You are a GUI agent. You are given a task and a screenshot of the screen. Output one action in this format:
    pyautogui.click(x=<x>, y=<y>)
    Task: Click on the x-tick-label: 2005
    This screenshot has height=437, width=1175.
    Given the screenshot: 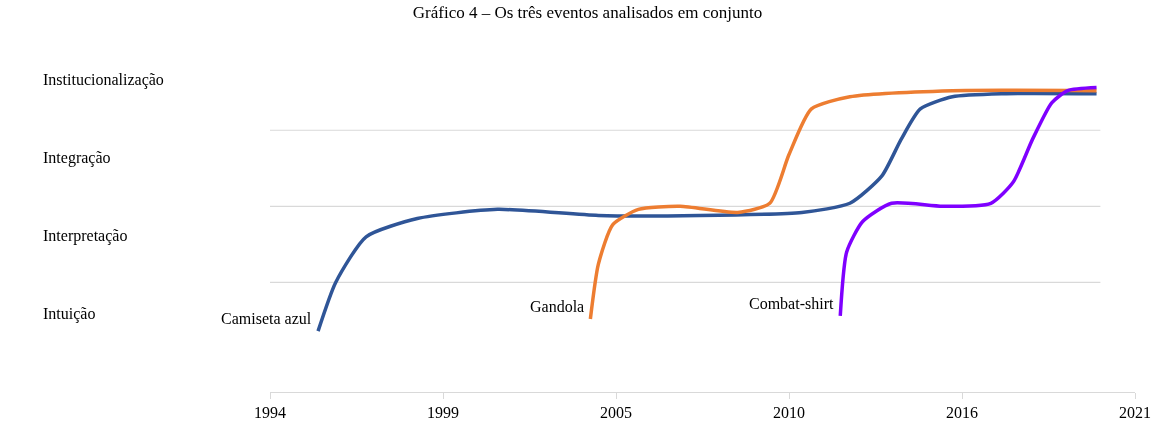 What is the action you would take?
    pyautogui.click(x=616, y=413)
    